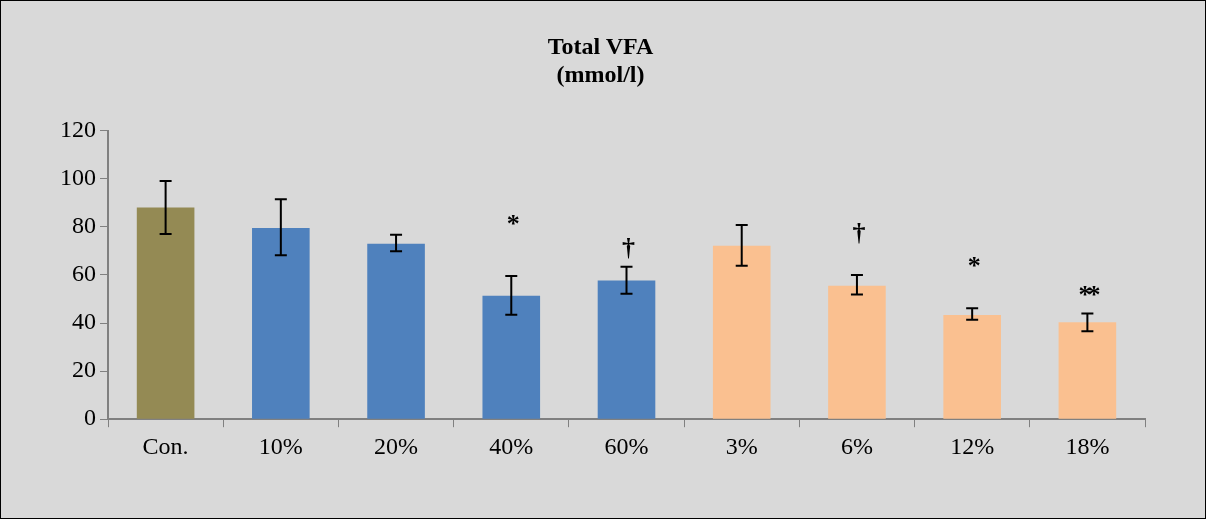  Describe the element at coordinates (165, 445) in the screenshot. I see `x-tick-label: Con.` at that location.